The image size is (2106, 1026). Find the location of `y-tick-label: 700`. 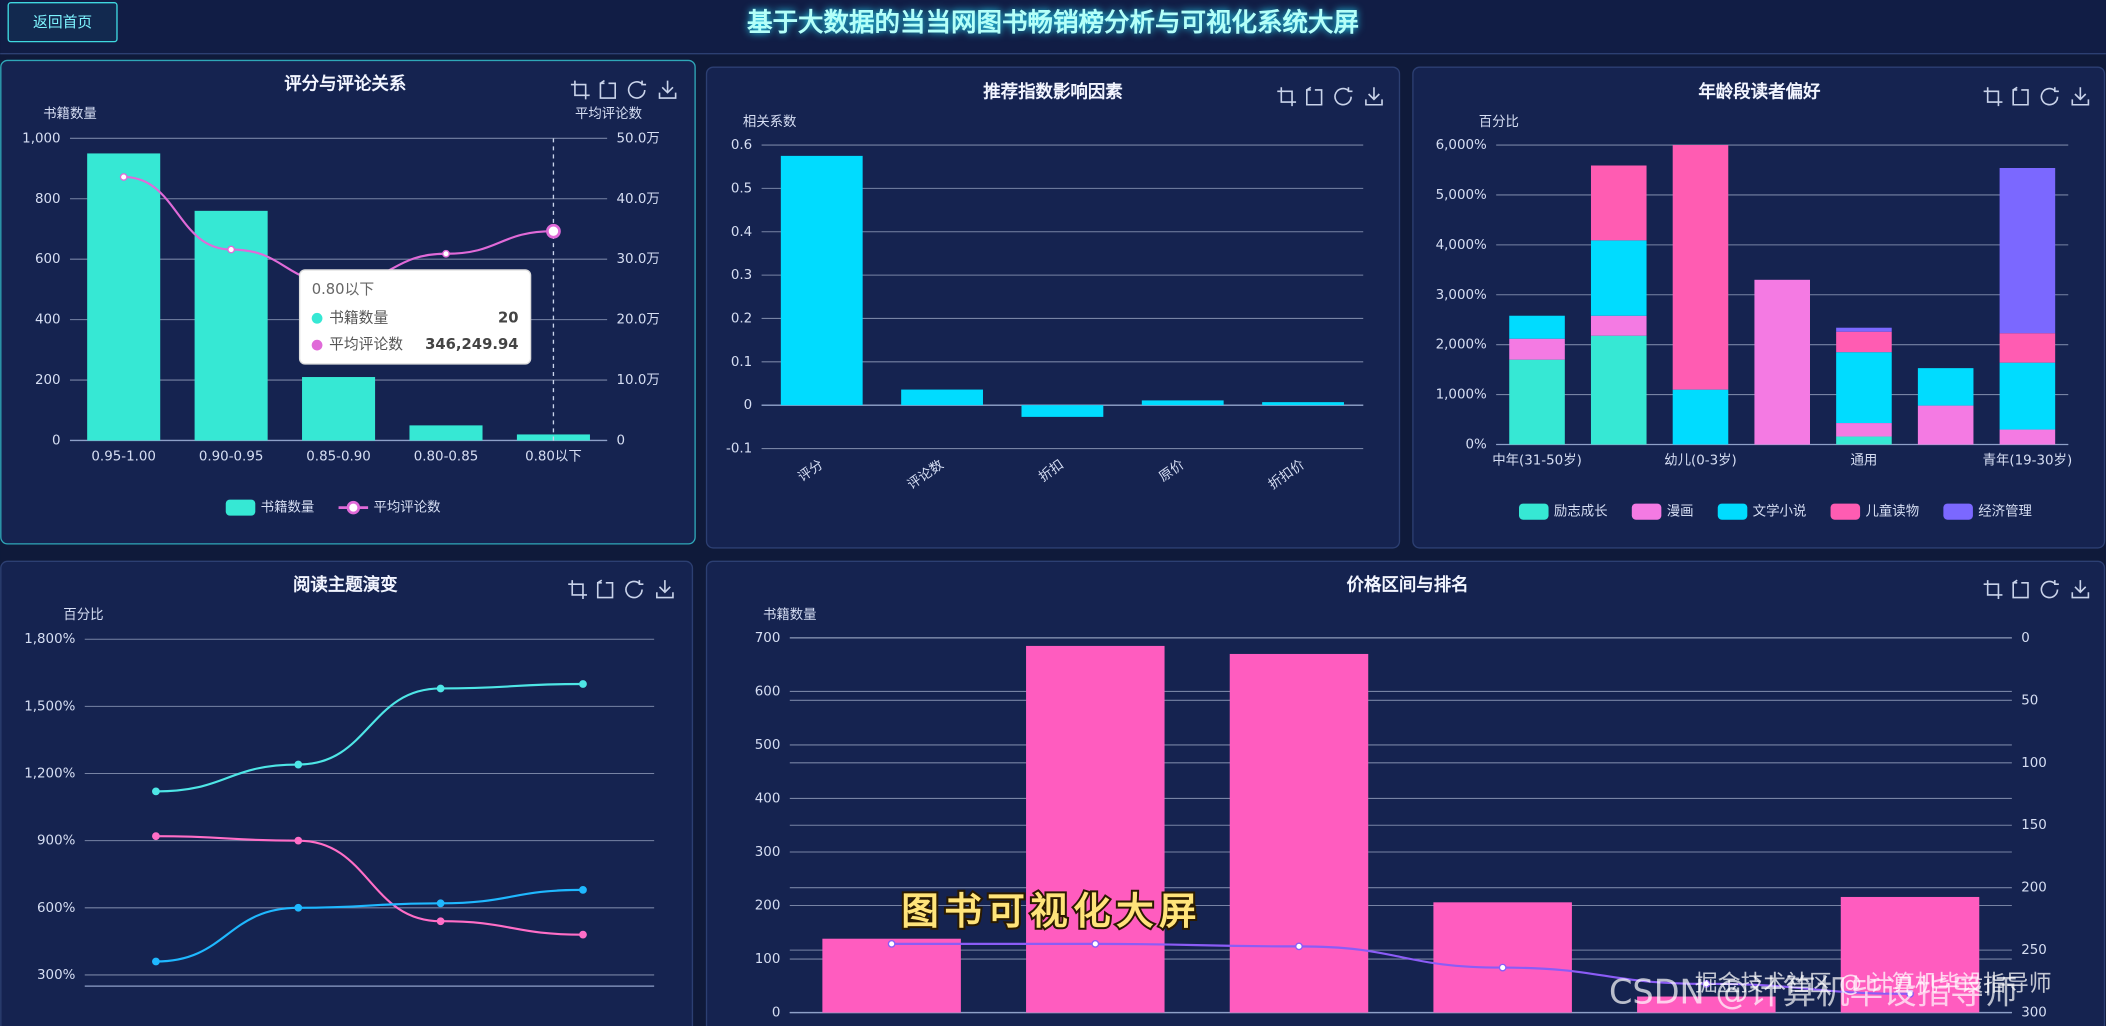

y-tick-label: 700 is located at coordinates (768, 638).